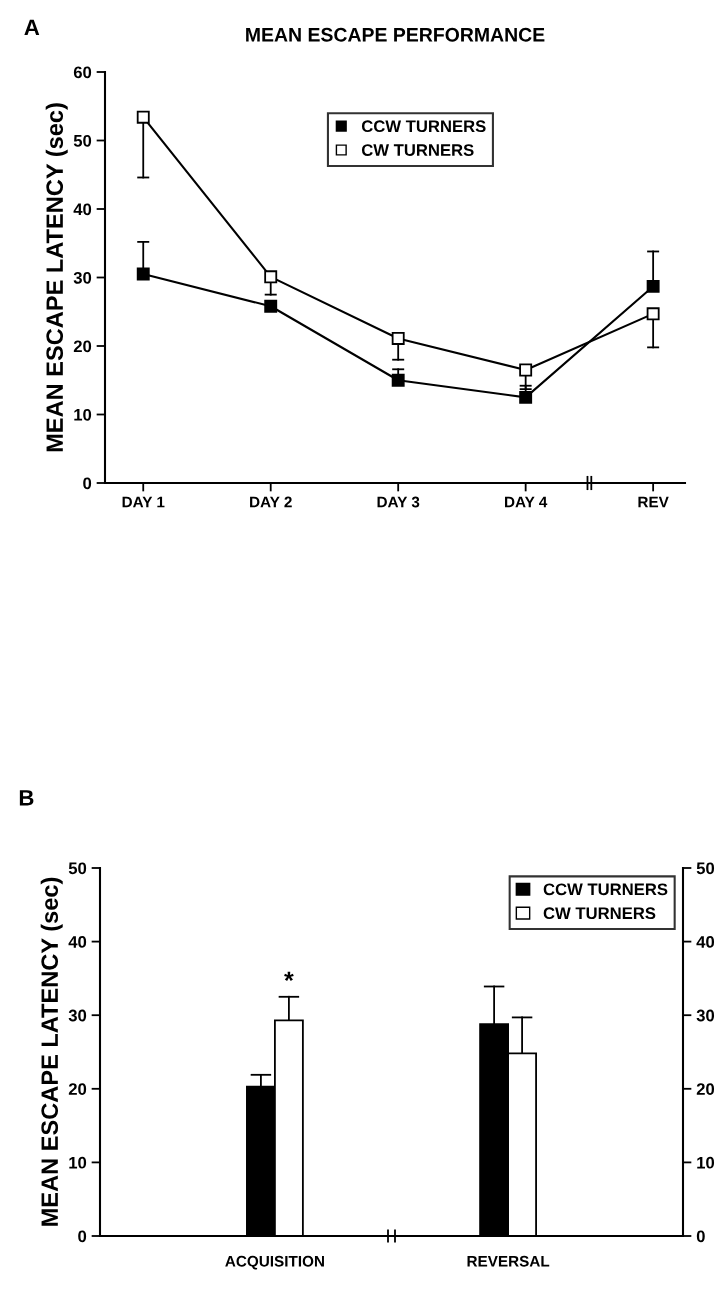  Describe the element at coordinates (705, 1015) in the screenshot. I see `y2-tick-label: 30` at that location.